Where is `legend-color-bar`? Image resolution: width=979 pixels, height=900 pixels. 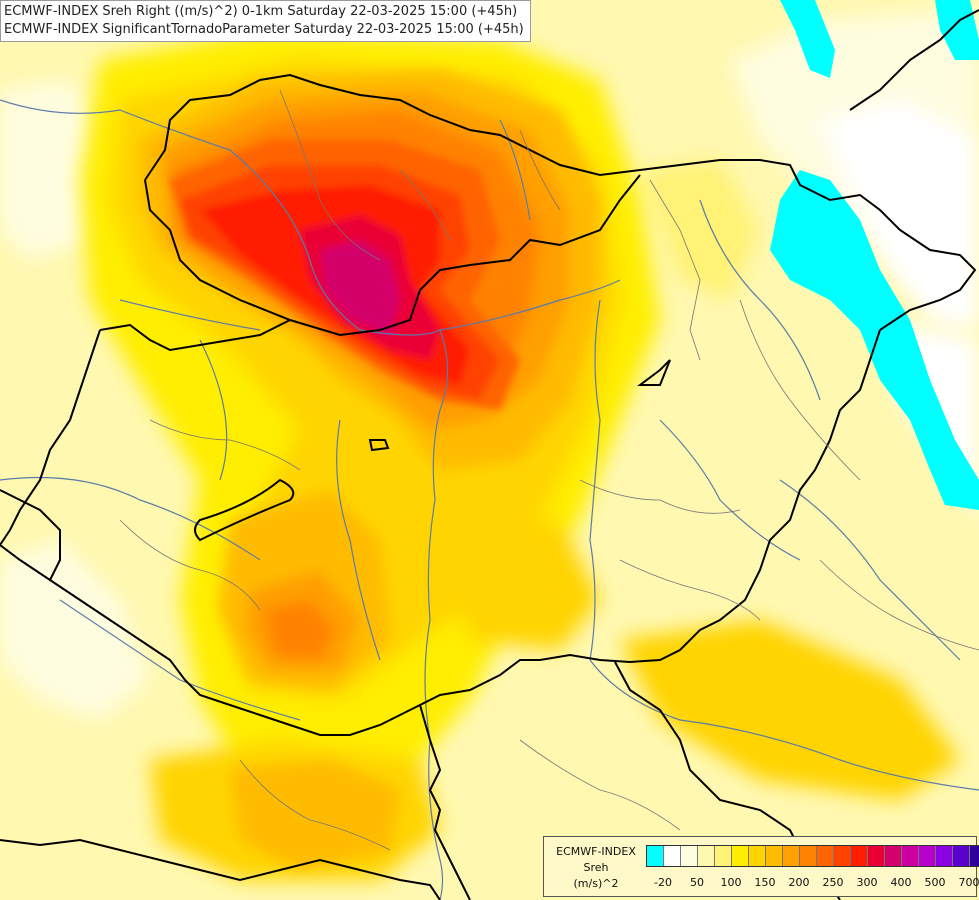
legend-color-bar is located at coordinates (812, 856).